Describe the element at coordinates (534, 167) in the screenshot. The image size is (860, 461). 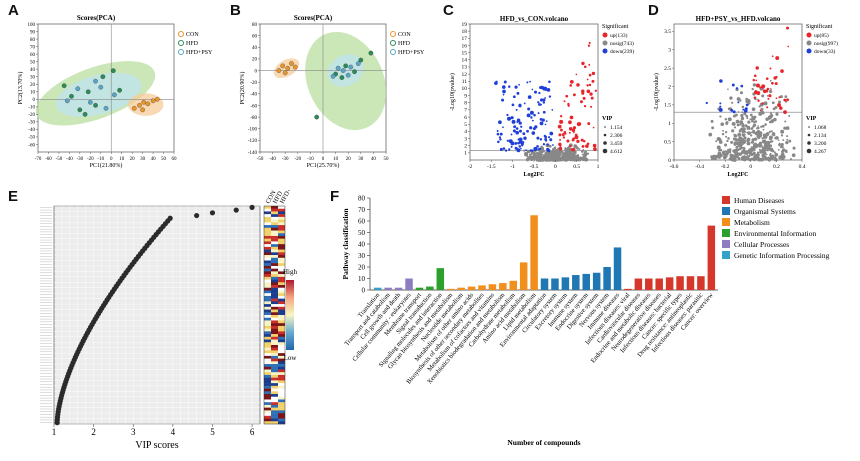
I see `x-tick-label: -0.5` at that location.